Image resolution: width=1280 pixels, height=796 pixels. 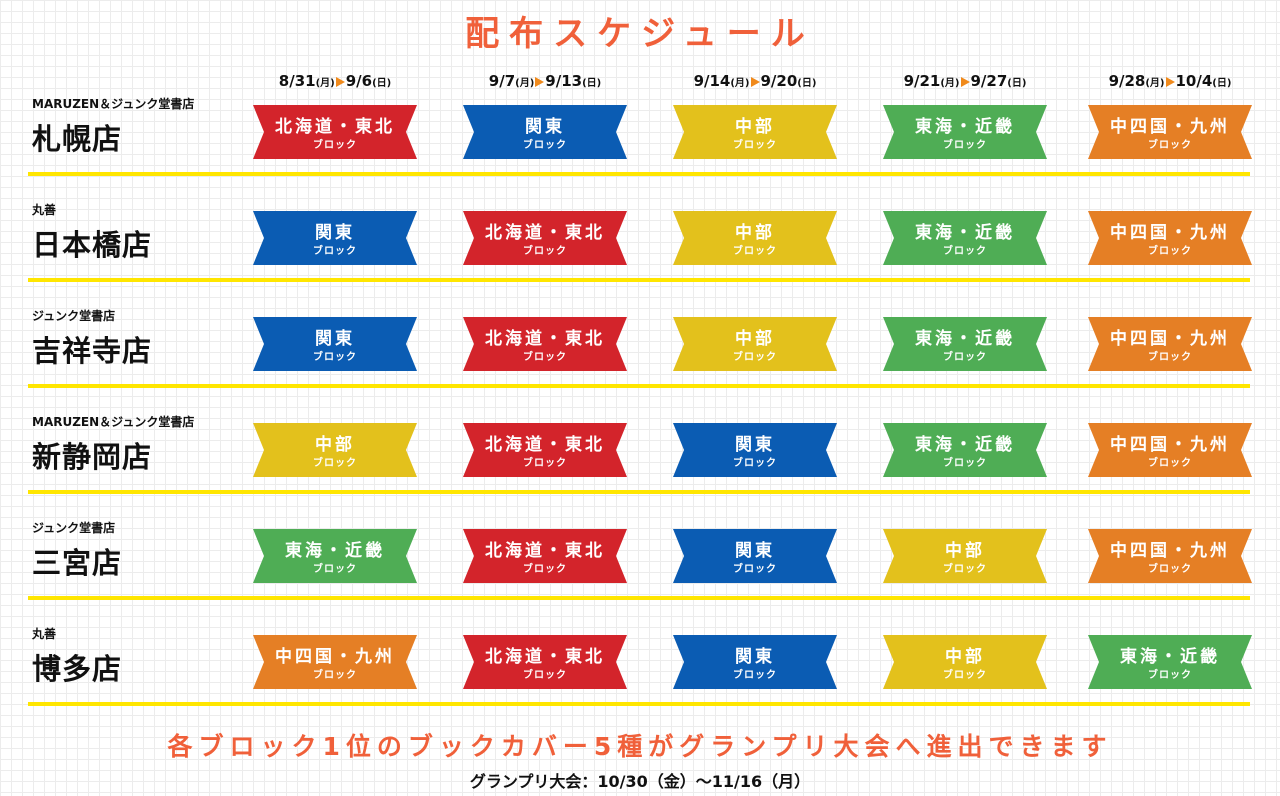 I want to click on date-to: 9/20, so click(x=779, y=81).